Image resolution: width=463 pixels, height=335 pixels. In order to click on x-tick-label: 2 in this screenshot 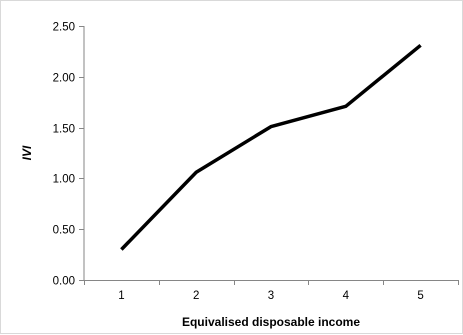, I will do `click(196, 296)`.